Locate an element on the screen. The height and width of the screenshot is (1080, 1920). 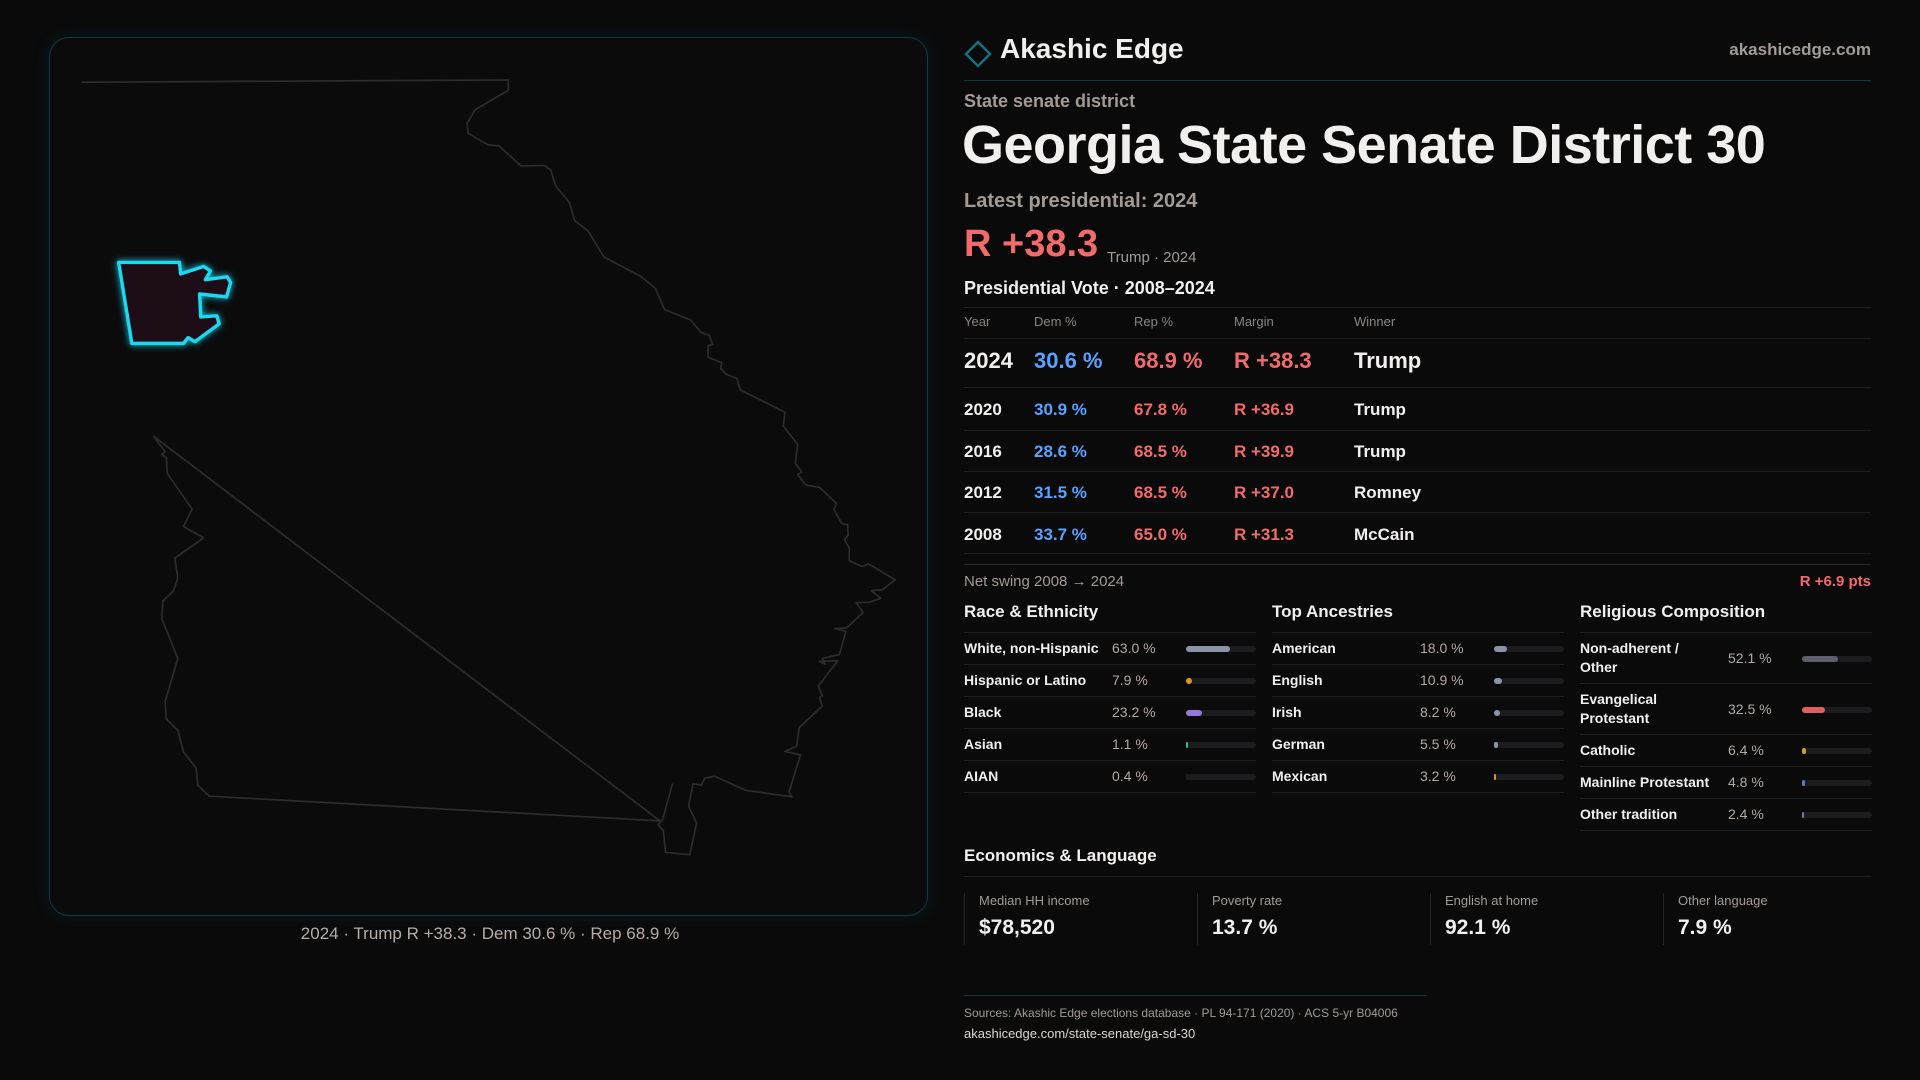
demographic-row: Hispanic or Latino 7.9 % is located at coordinates (1110, 681).